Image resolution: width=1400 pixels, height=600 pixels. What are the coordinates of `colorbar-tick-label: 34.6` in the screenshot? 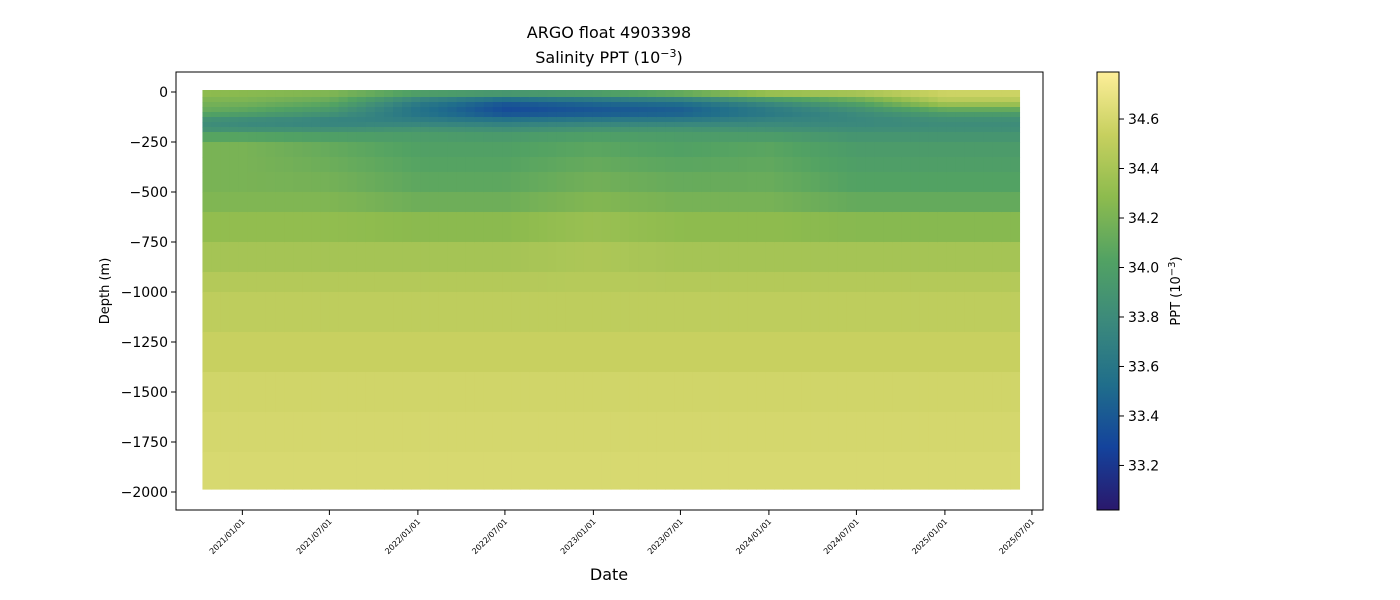 It's located at (1143, 120).